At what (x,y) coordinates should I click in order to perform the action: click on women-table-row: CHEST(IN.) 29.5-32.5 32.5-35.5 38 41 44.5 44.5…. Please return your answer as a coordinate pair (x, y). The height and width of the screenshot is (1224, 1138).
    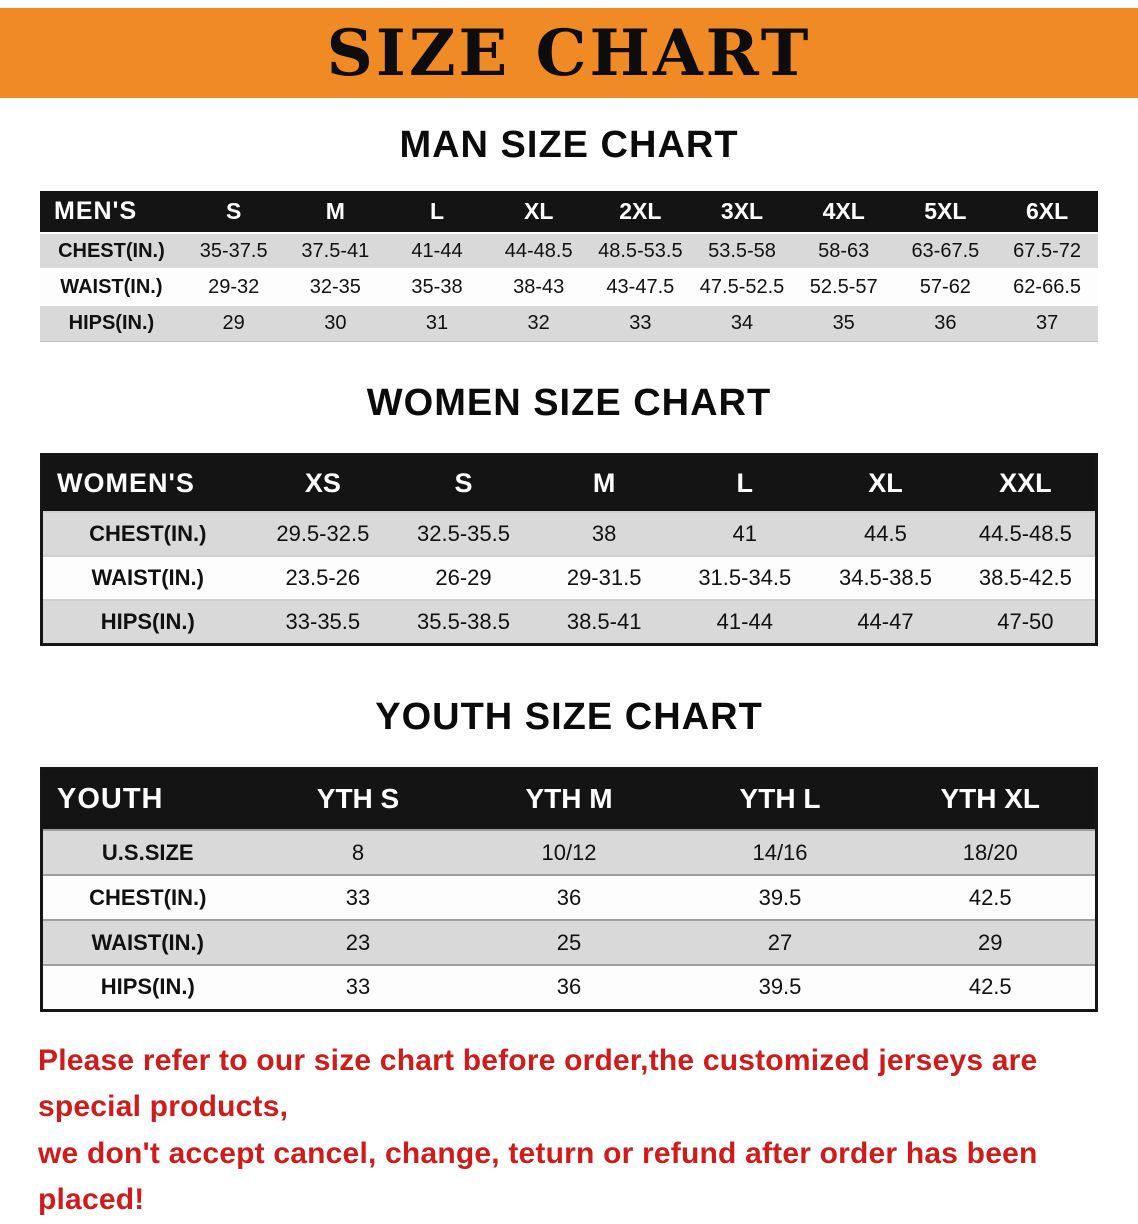
    Looking at the image, I should click on (569, 534).